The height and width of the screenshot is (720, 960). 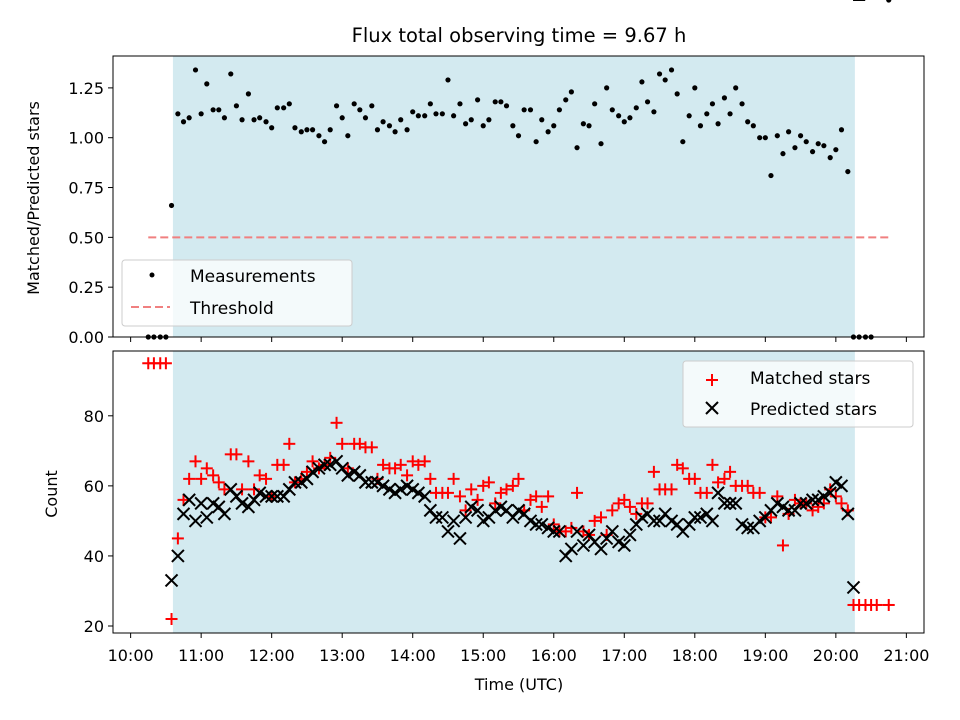 I want to click on x-tick-label: 15:00, so click(x=483, y=655).